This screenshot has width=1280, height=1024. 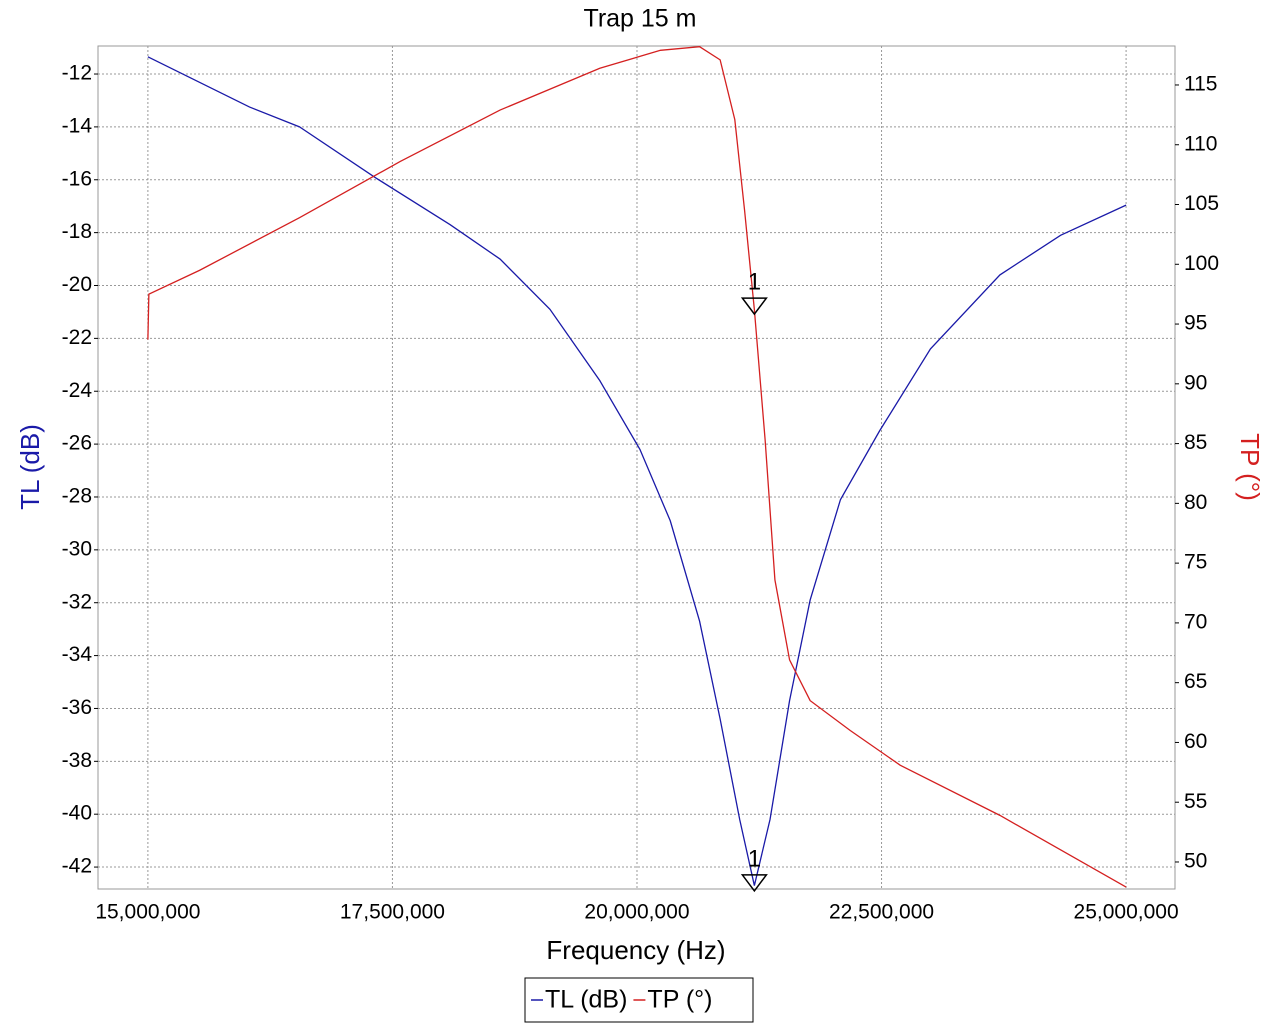 What do you see at coordinates (1195, 681) in the screenshot?
I see `y2-tick-label: 65` at bounding box center [1195, 681].